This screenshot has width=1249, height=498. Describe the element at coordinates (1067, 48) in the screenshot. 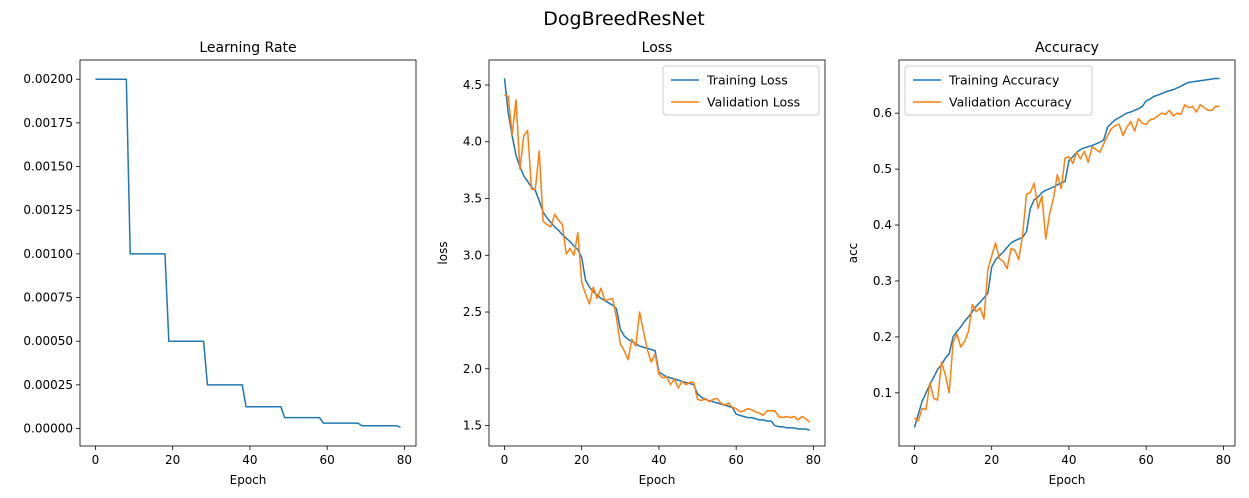

I see `accuracy-title: Accuracy` at that location.